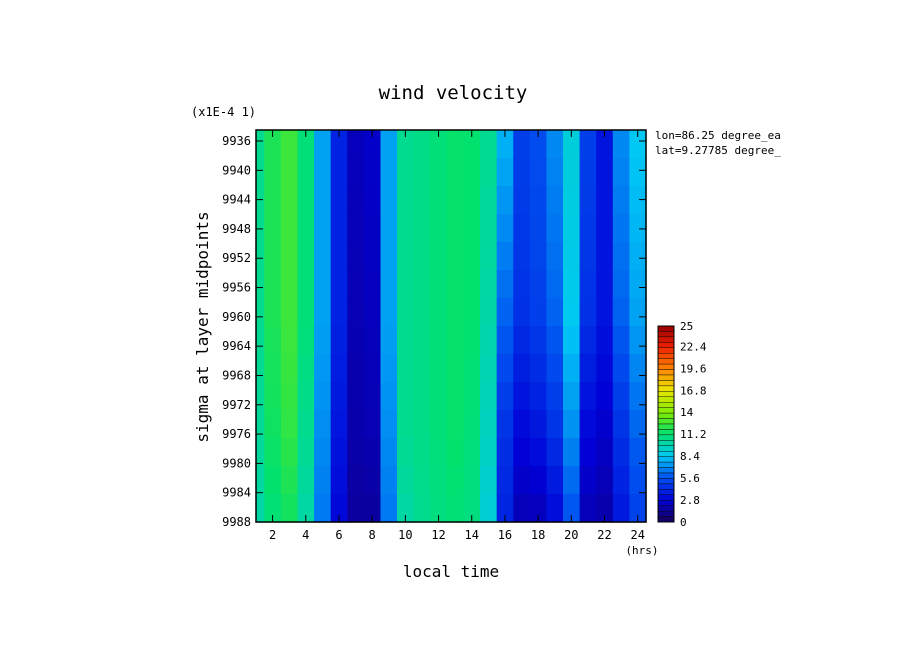  Describe the element at coordinates (693, 390) in the screenshot. I see `colorbar-tick-label: 16.8` at that location.